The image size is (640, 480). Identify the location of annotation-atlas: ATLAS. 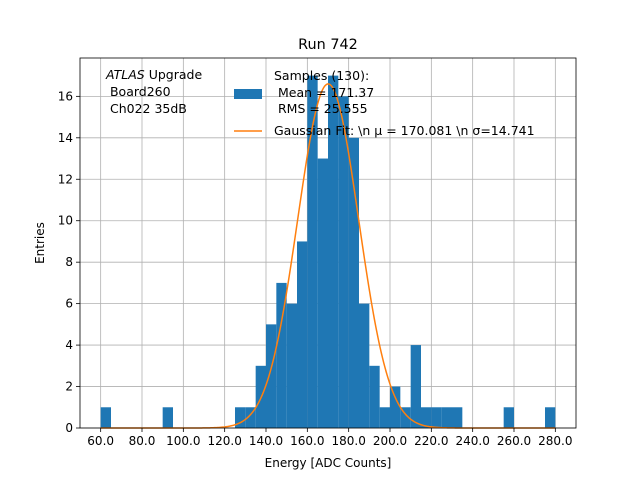
(125, 74).